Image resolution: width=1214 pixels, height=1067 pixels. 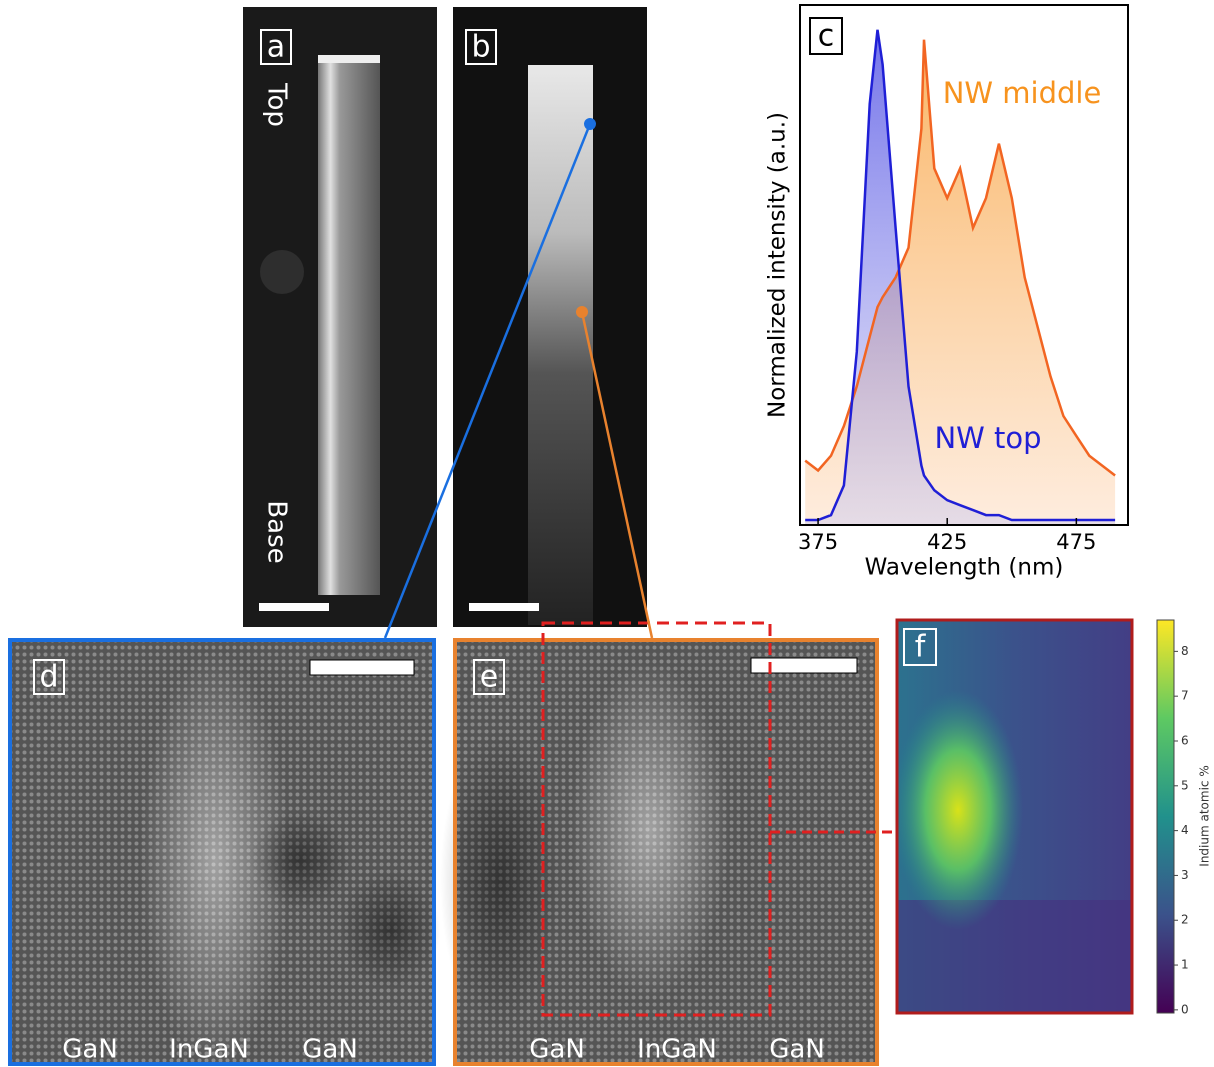 I want to click on panel-label: a, so click(x=276, y=47).